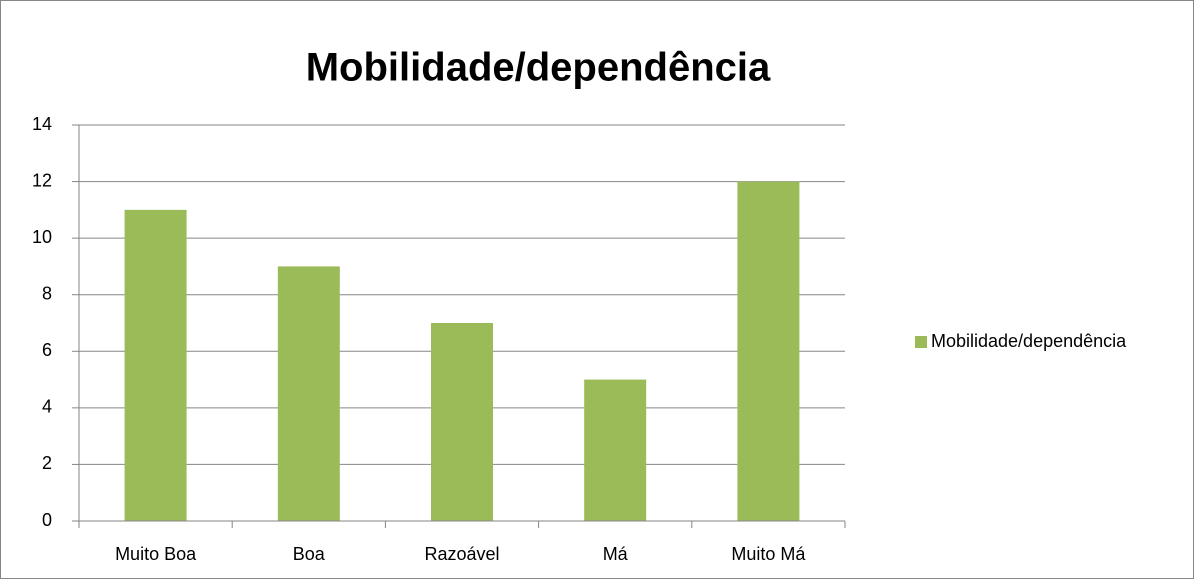  Describe the element at coordinates (461, 554) in the screenshot. I see `x-tick-label: Razoável` at that location.